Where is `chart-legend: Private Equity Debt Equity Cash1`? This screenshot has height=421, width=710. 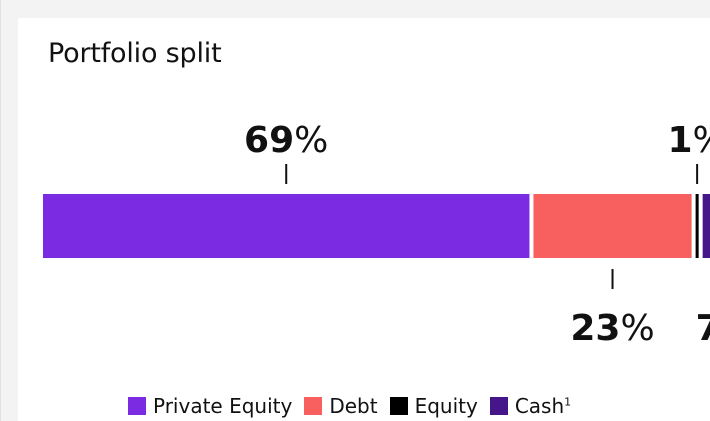
chart-legend: Private Equity Debt Equity Cash1 is located at coordinates (349, 406).